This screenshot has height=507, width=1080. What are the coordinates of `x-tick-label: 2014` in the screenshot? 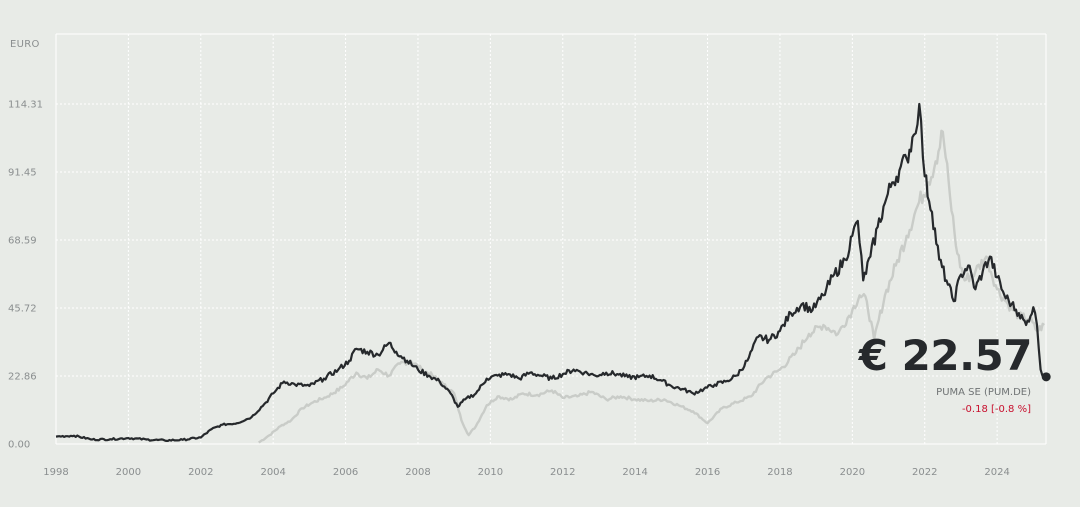 It's located at (634, 472).